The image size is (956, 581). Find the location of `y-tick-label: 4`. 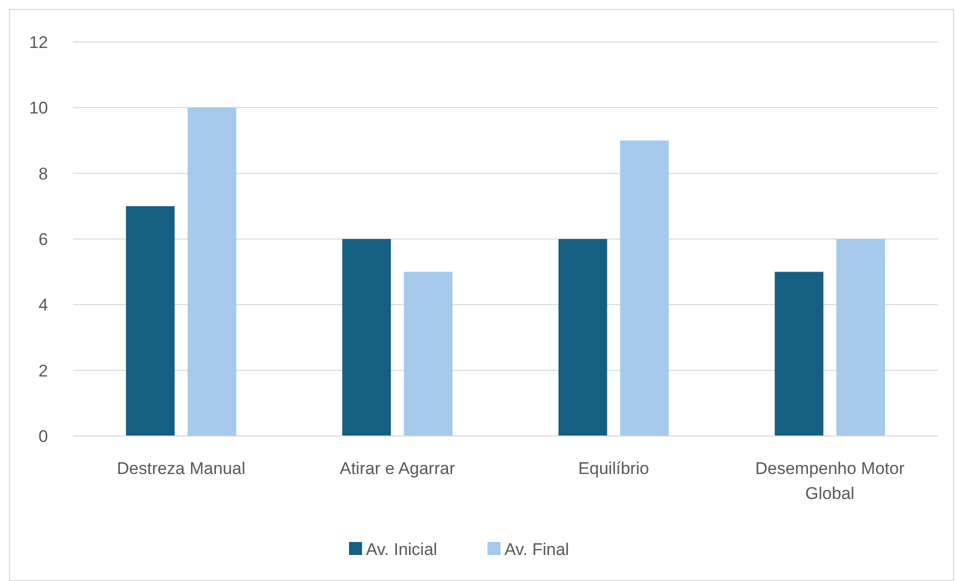

y-tick-label: 4 is located at coordinates (43, 305).